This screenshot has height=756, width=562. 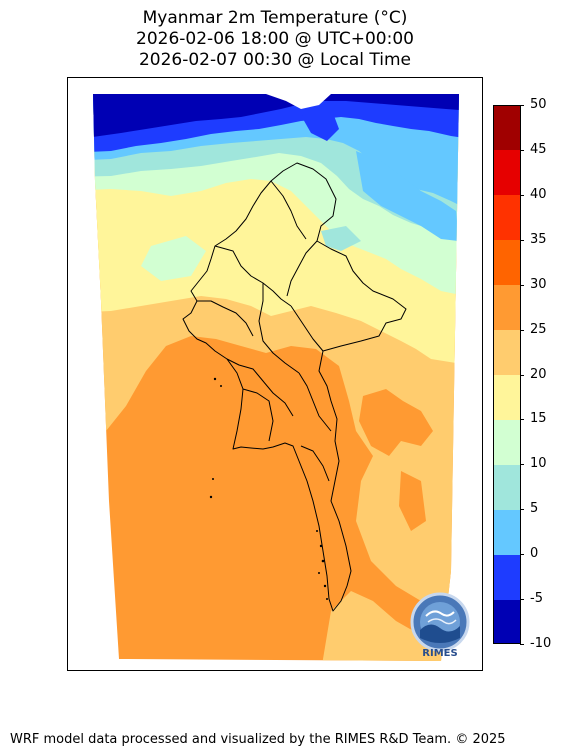 What do you see at coordinates (320, 121) in the screenshot?
I see `band-minus5-0-north-notch` at bounding box center [320, 121].